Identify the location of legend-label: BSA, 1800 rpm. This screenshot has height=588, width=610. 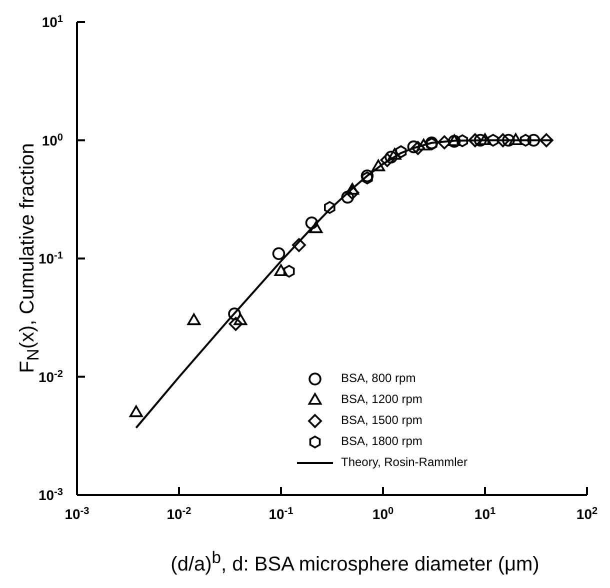
(381, 441).